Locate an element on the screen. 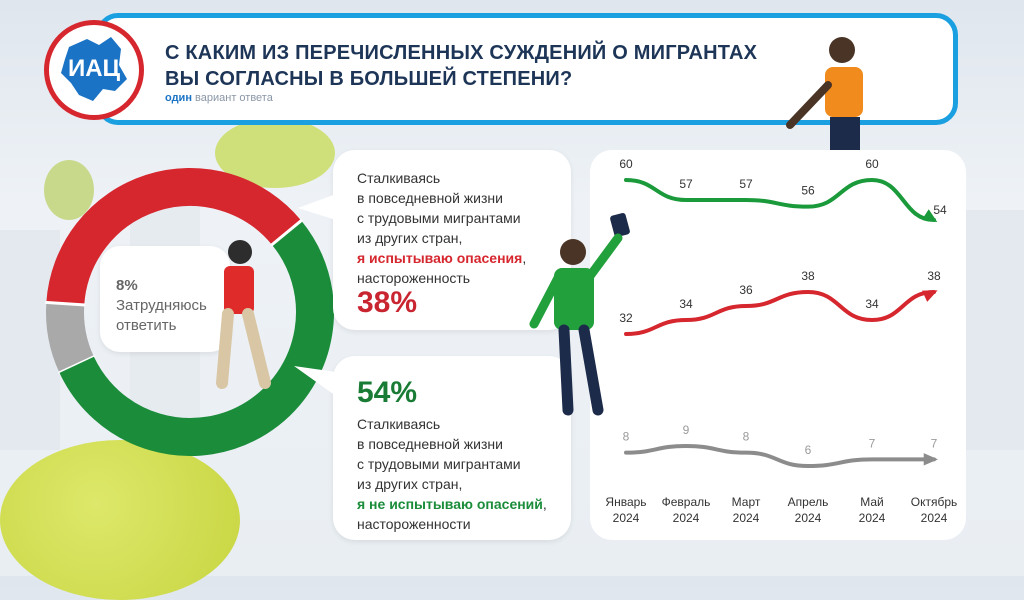 The width and height of the screenshot is (1024, 600). donut-chart is located at coordinates (189, 312).